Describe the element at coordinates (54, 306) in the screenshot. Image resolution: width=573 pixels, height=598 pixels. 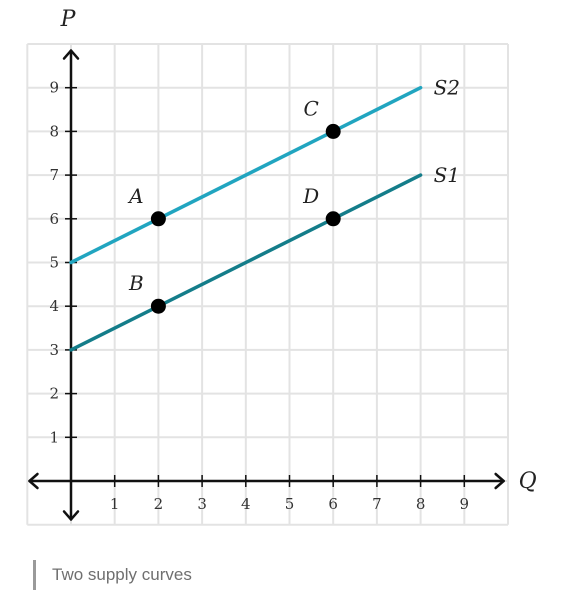
I see `y-tick-label: 4` at that location.